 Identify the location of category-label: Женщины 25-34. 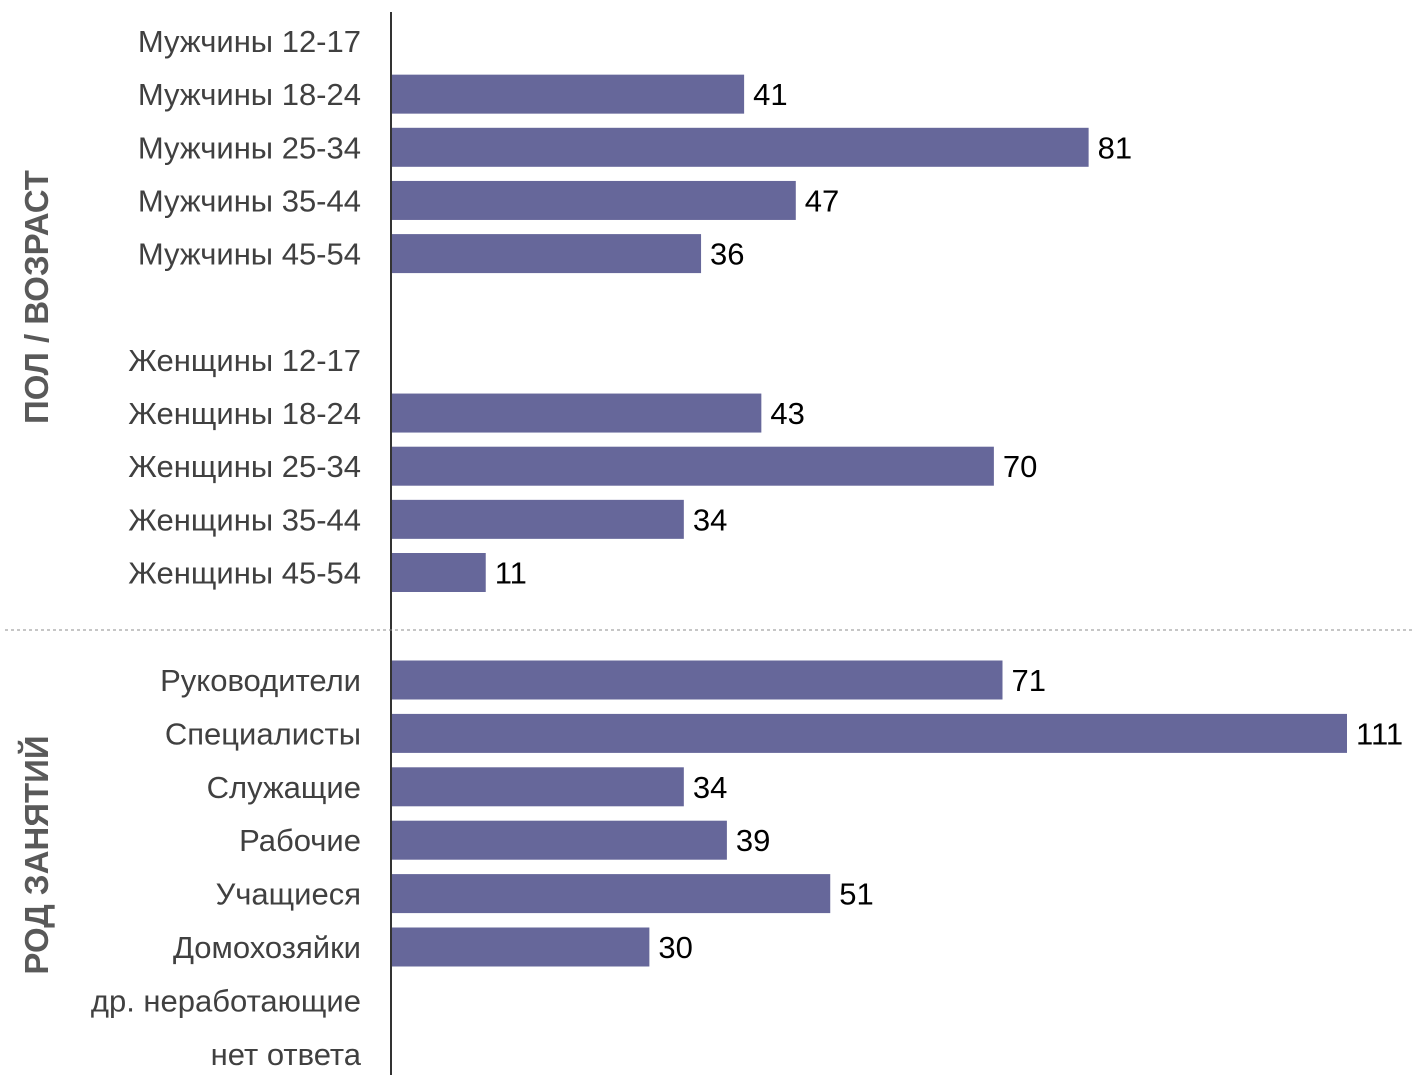
(244, 466).